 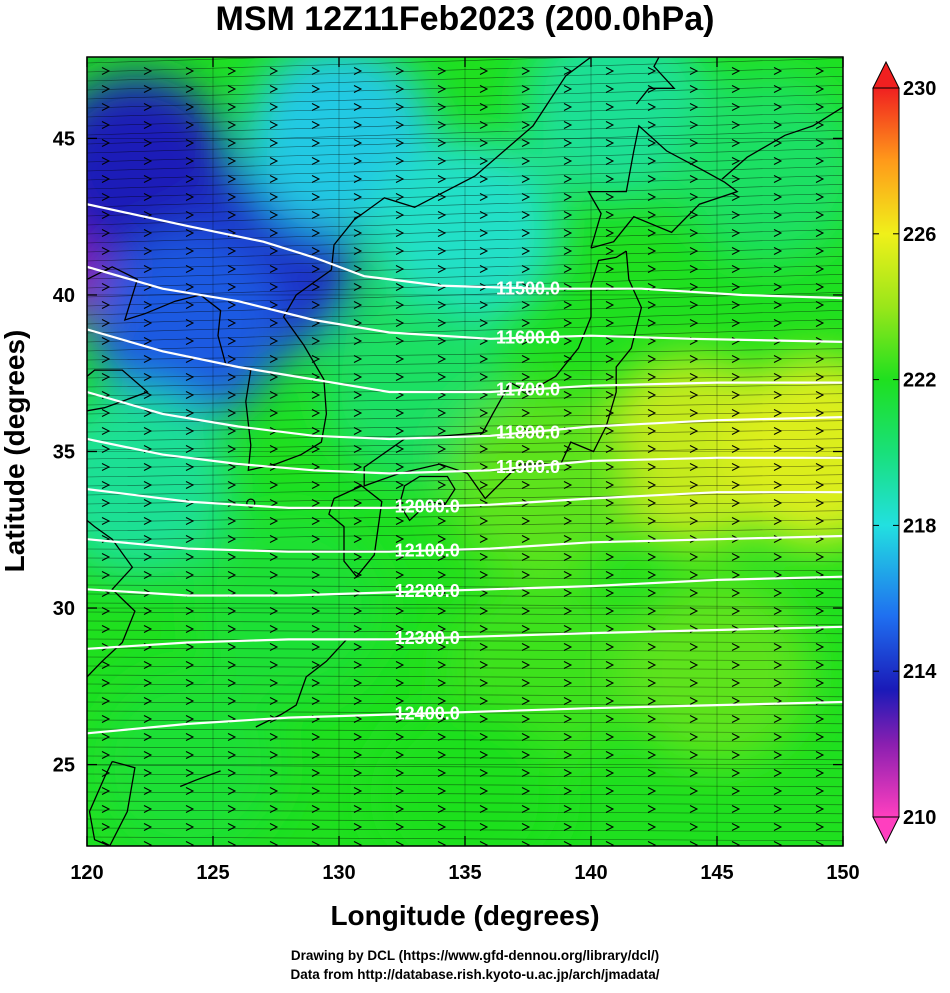 I want to click on colorbar-min-arrow, so click(x=886, y=830).